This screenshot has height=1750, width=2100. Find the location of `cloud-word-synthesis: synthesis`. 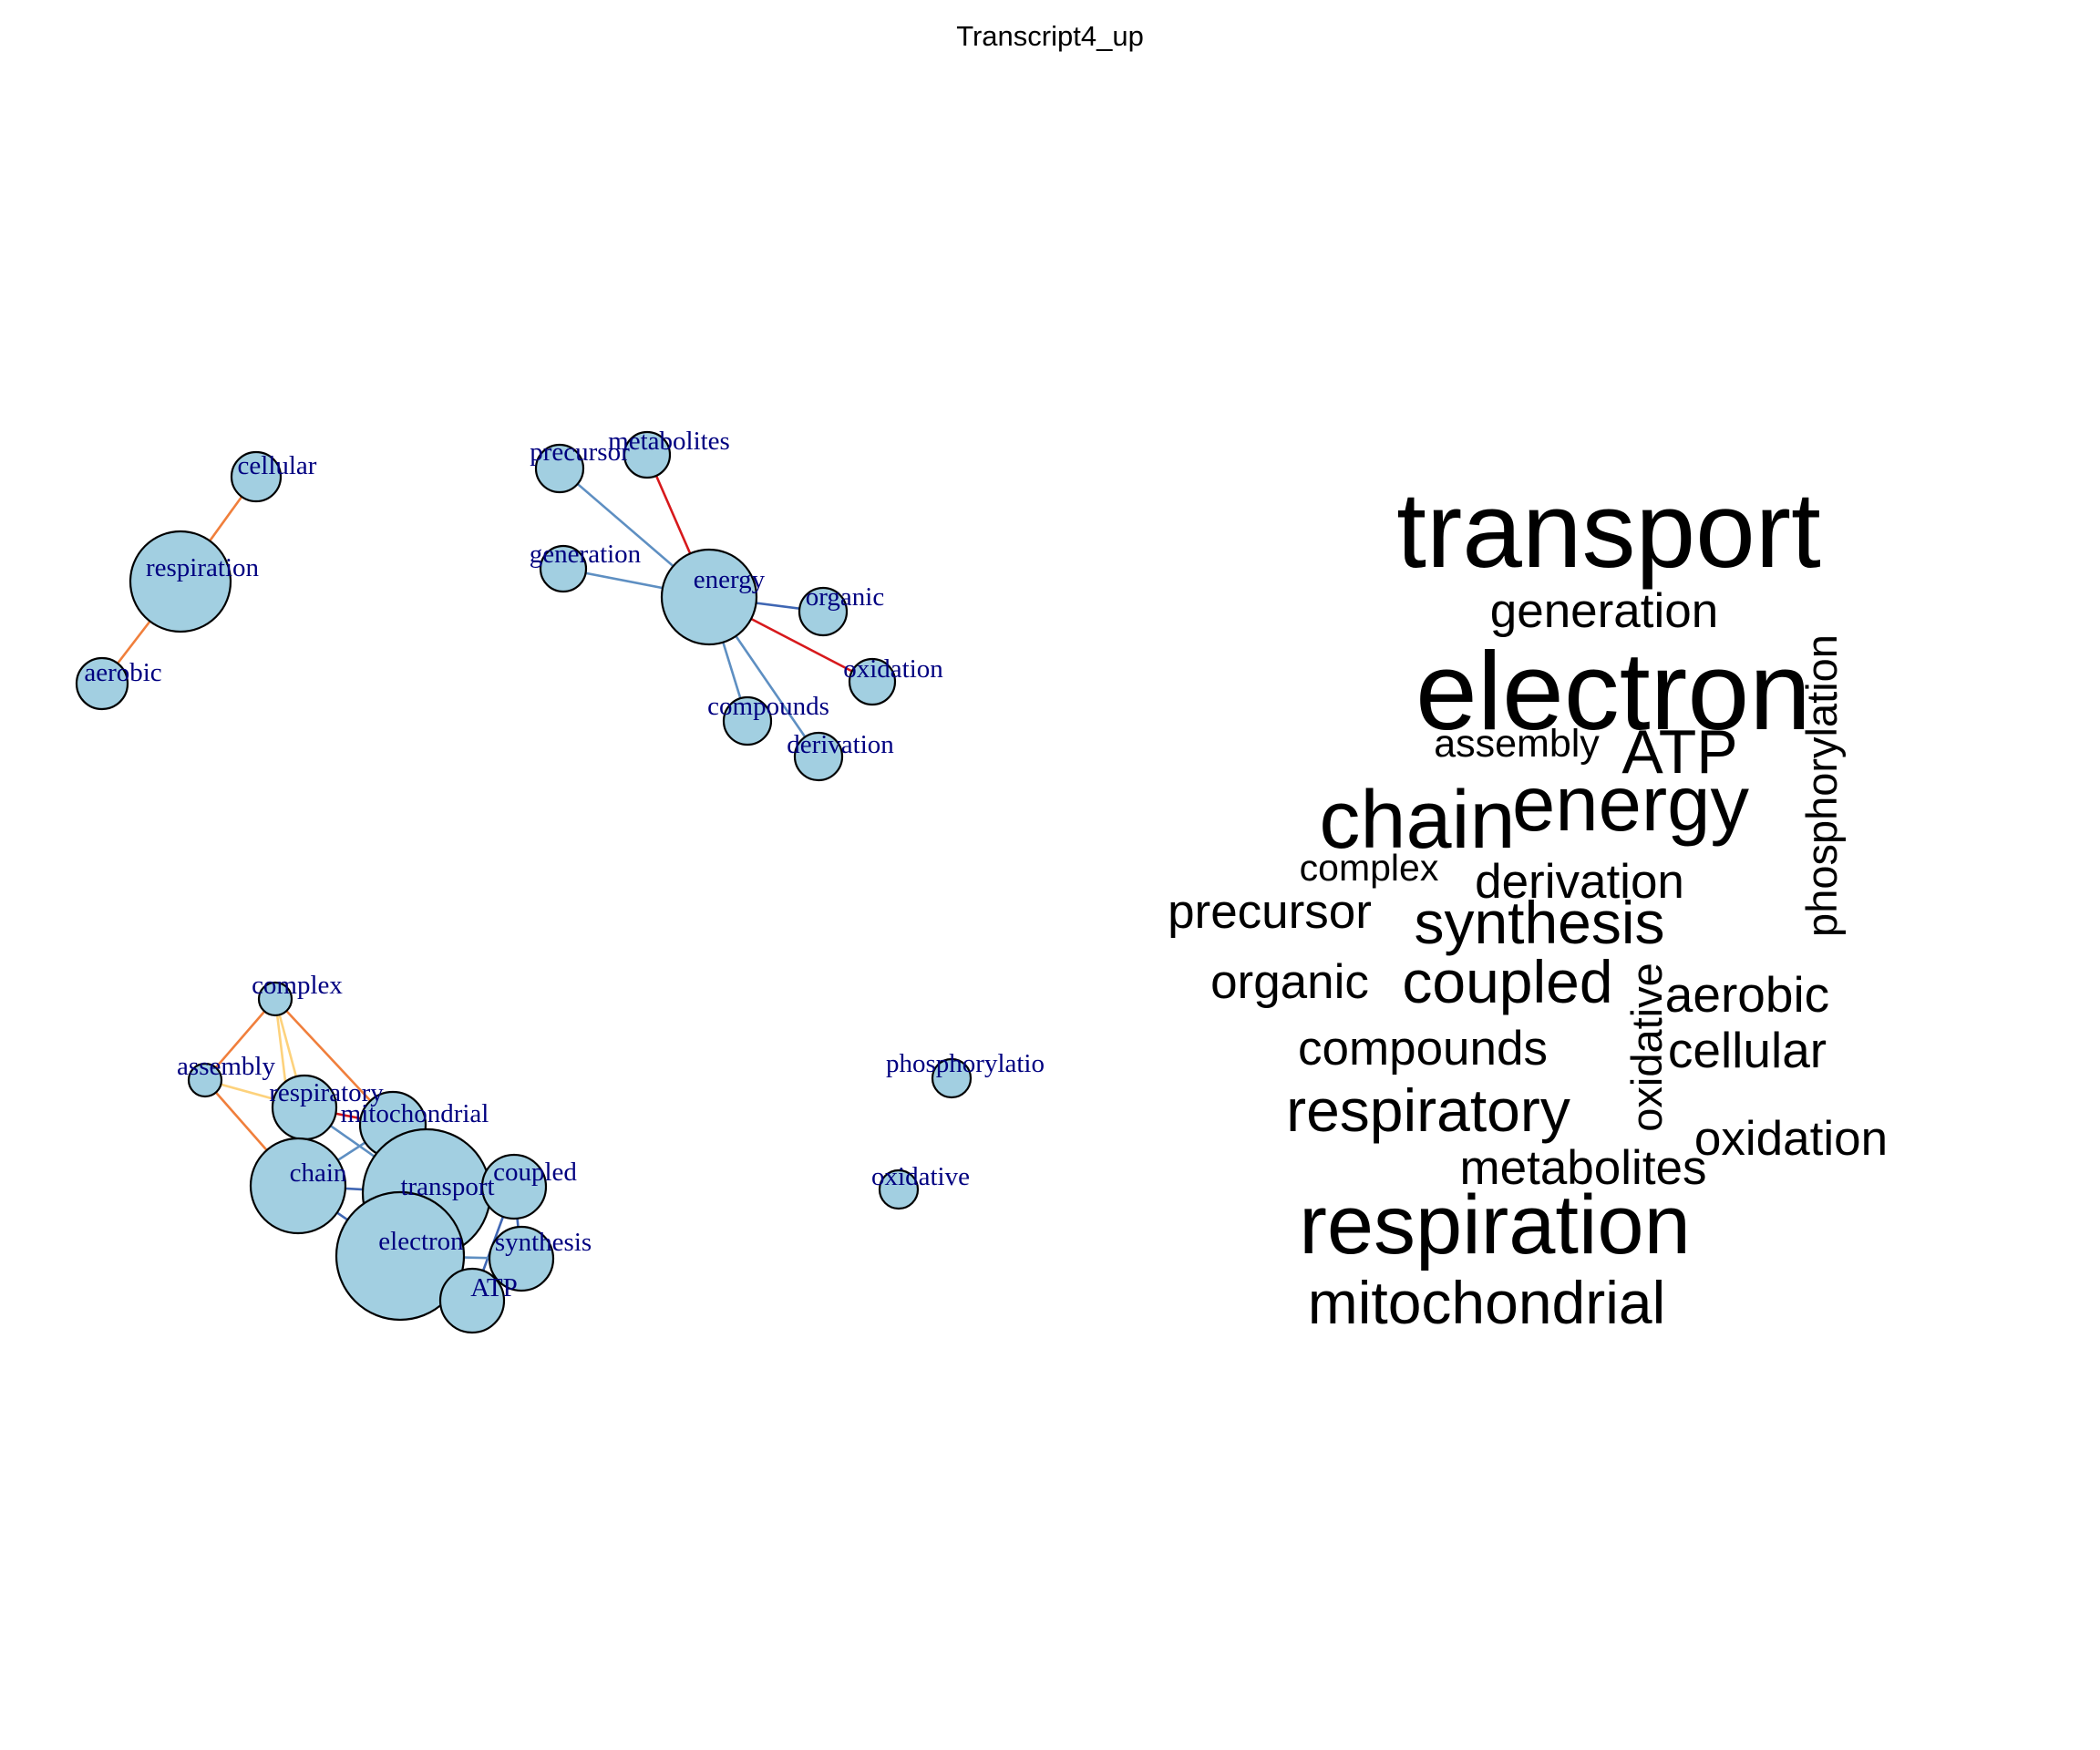

cloud-word-synthesis: synthesis is located at coordinates (1539, 923).